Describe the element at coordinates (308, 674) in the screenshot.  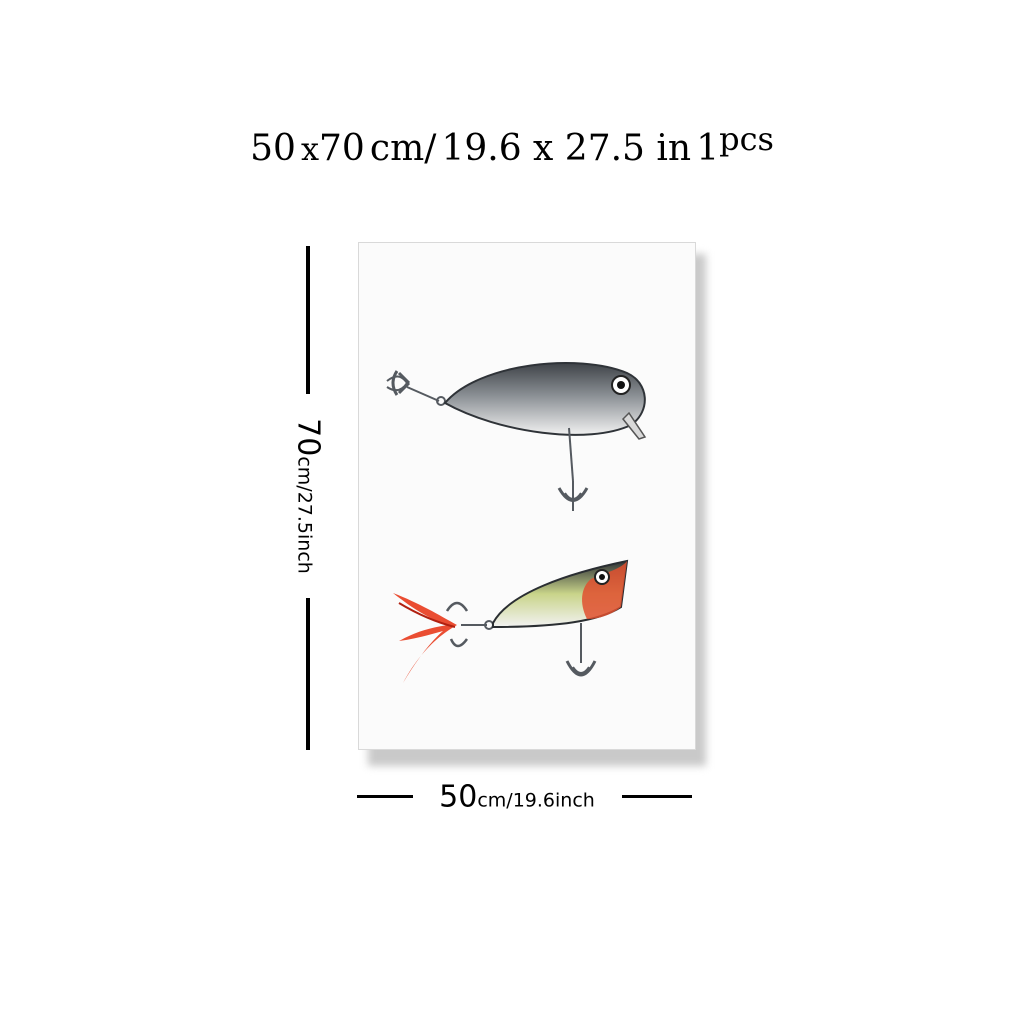
I see `height-dimension-line-bottom` at that location.